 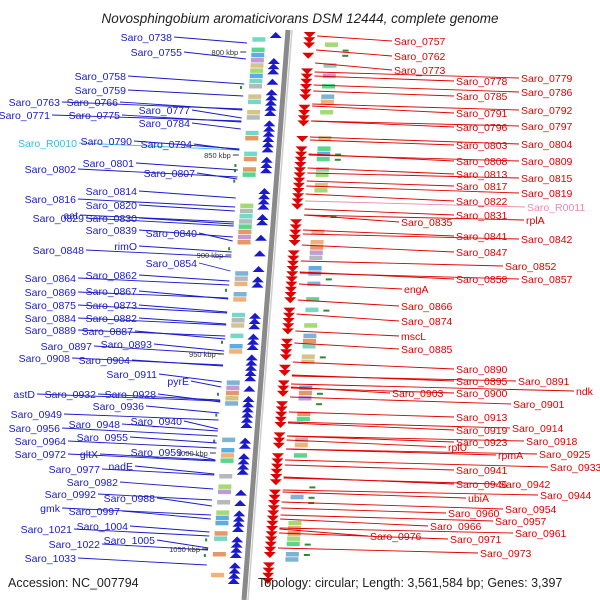 What do you see at coordinates (41, 455) in the screenshot?
I see `gene-label-left: Saro_0972` at bounding box center [41, 455].